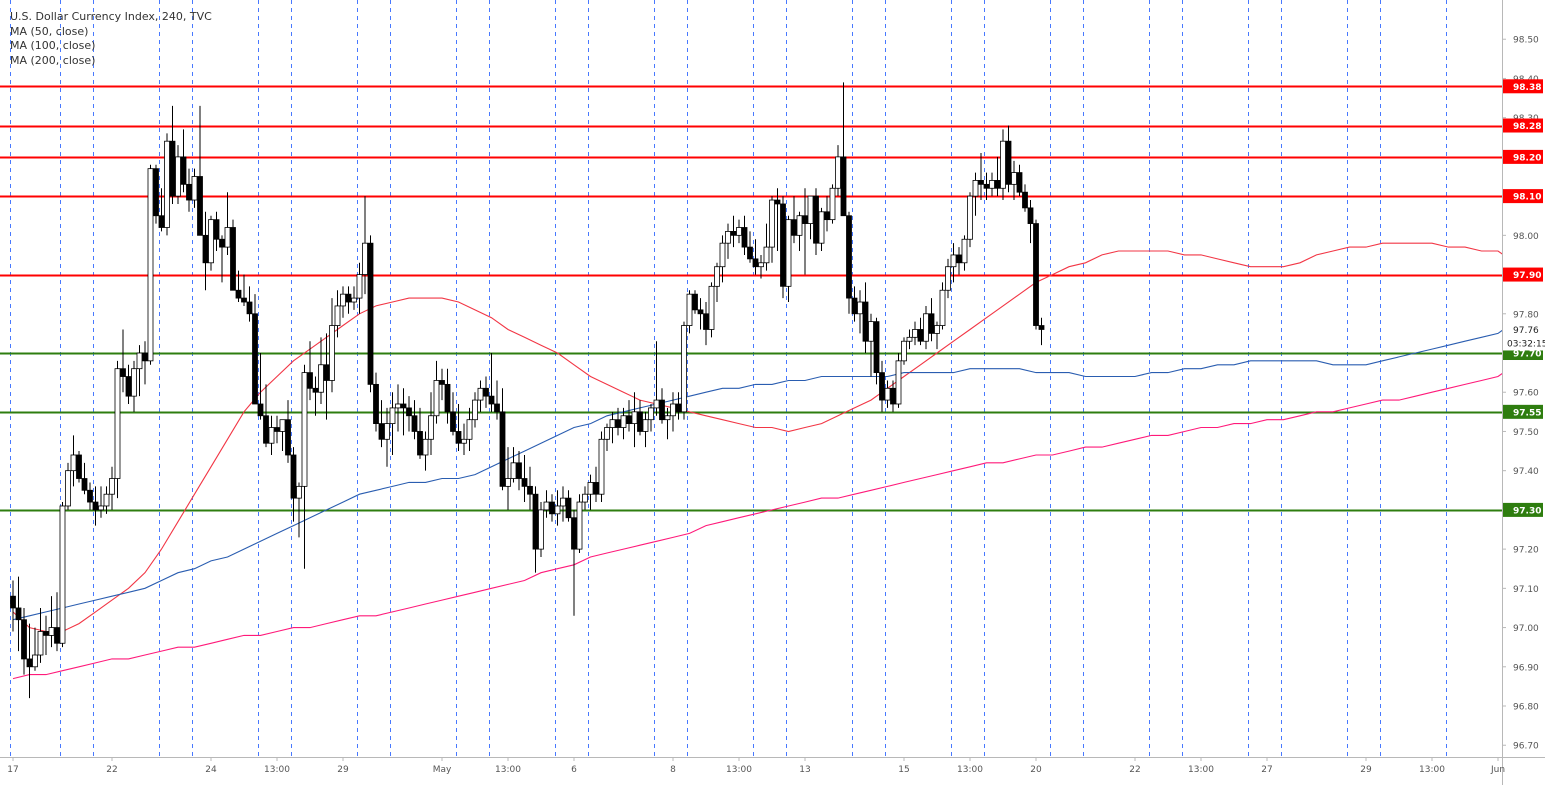 The height and width of the screenshot is (789, 1545). Describe the element at coordinates (1527, 276) in the screenshot. I see `level-label: 97.90` at that location.